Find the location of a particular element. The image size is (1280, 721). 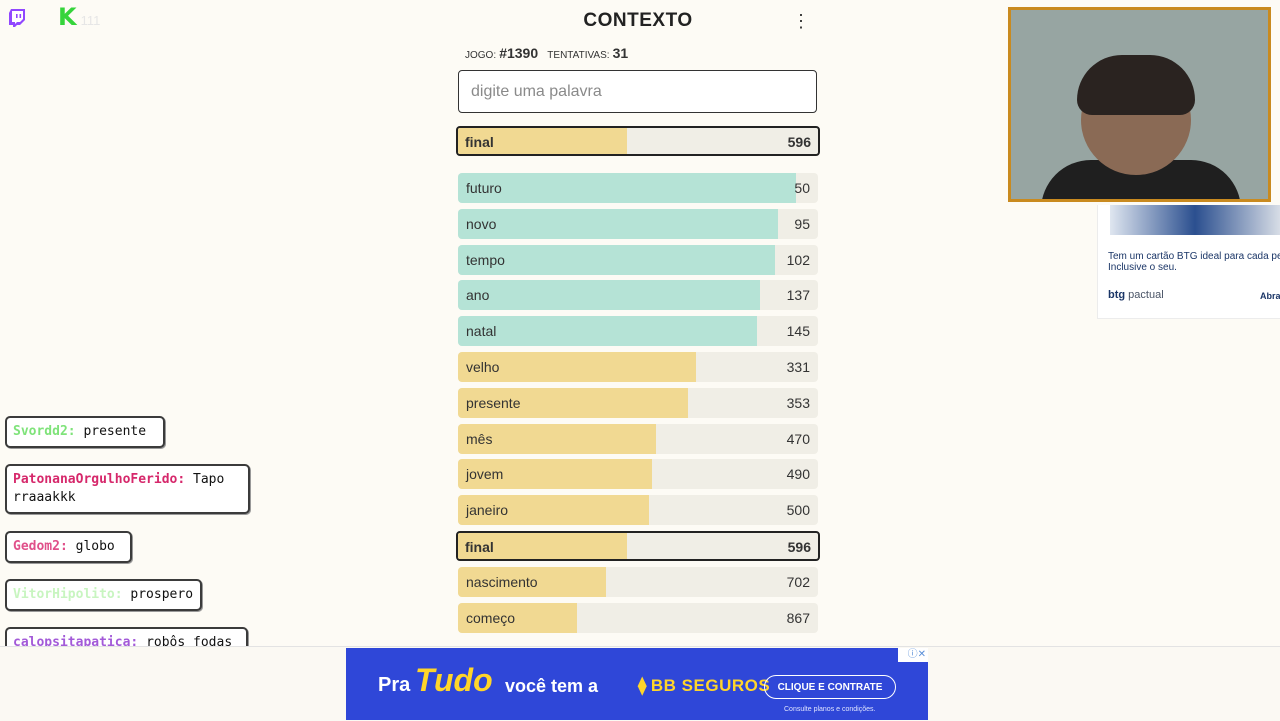

page-title: CONTEXTO is located at coordinates (638, 20).